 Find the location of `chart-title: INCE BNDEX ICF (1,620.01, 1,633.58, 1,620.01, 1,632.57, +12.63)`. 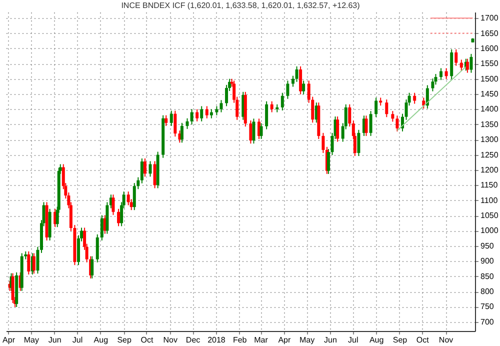

chart-title: INCE BNDEX ICF (1,620.01, 1,633.58, 1,620.01, 1,632.57, +12.63) is located at coordinates (240, 5).